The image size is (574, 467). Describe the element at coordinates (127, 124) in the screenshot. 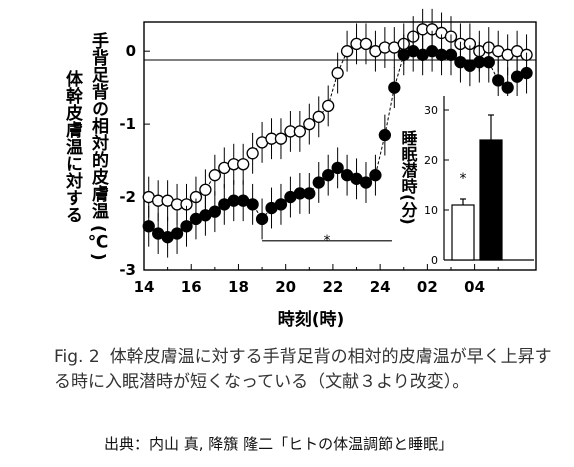

I see `y-tick-label: -1` at that location.